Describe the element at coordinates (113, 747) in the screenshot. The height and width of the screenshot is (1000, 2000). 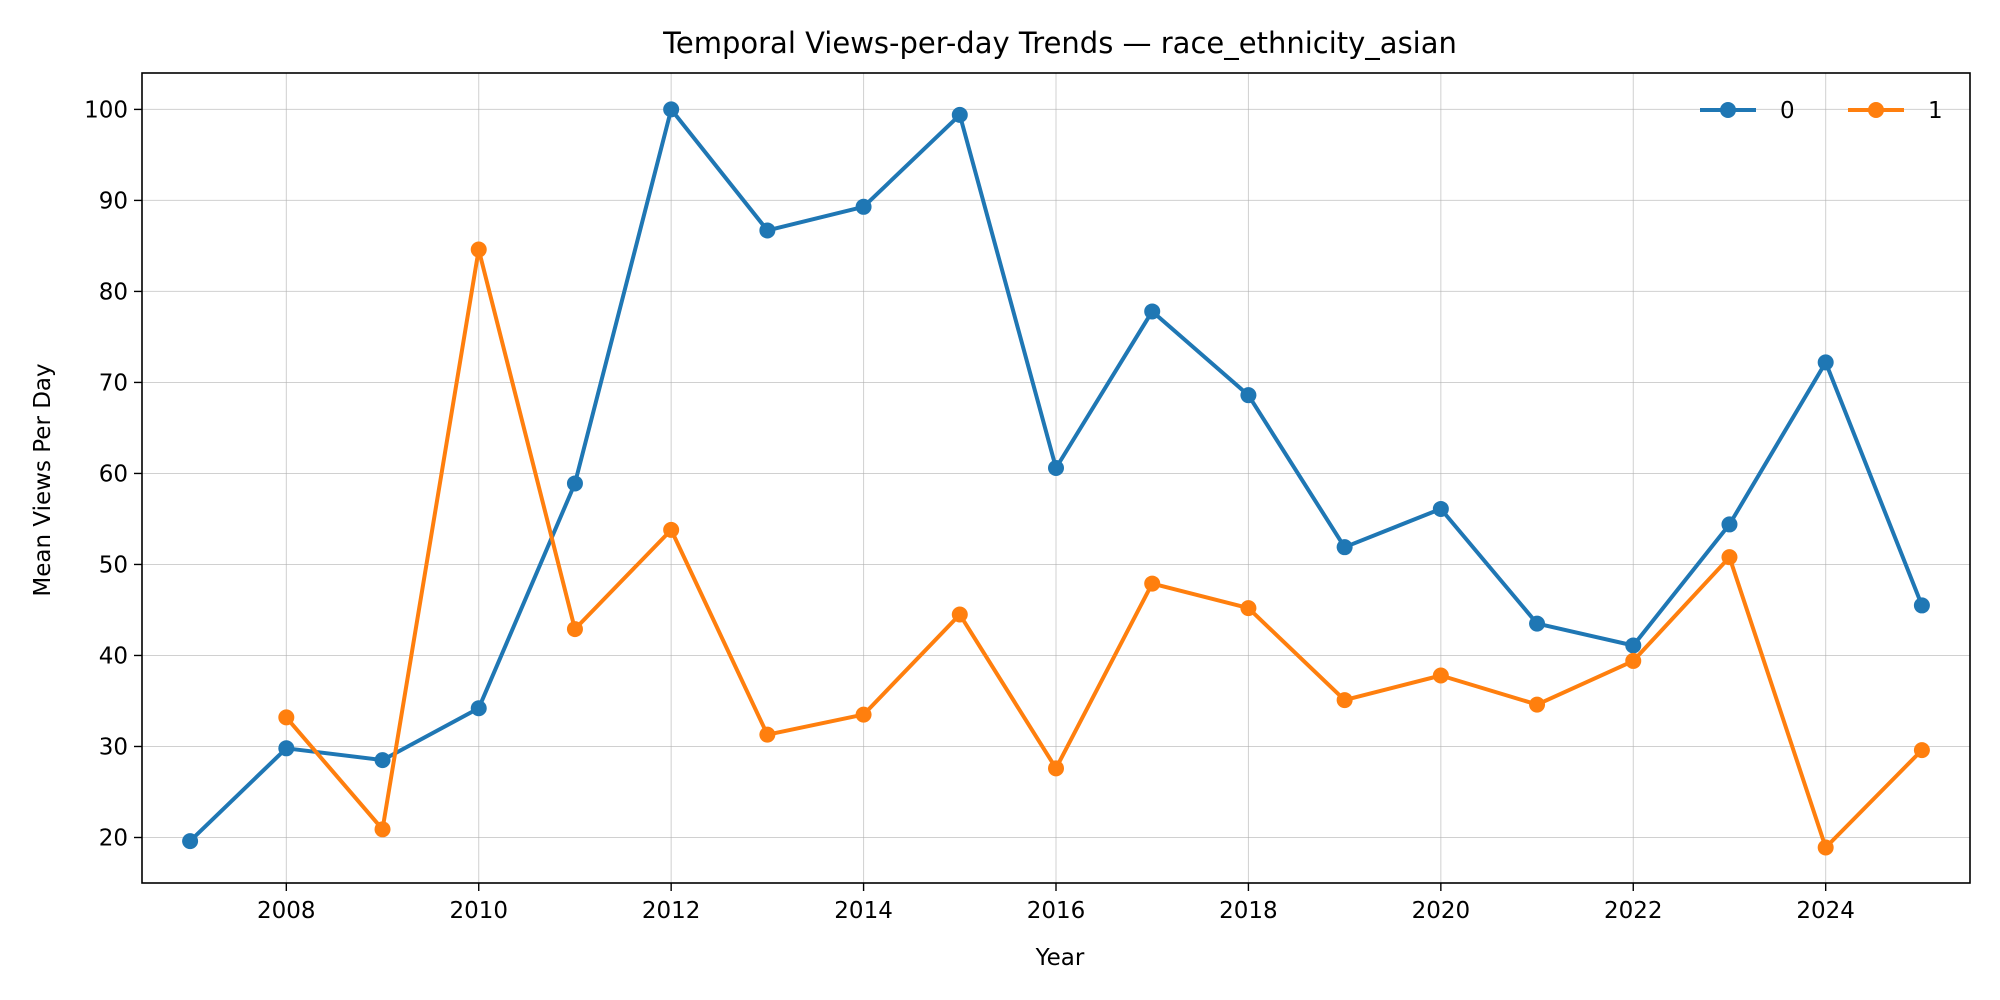
I see `y-tick-label: 30` at that location.